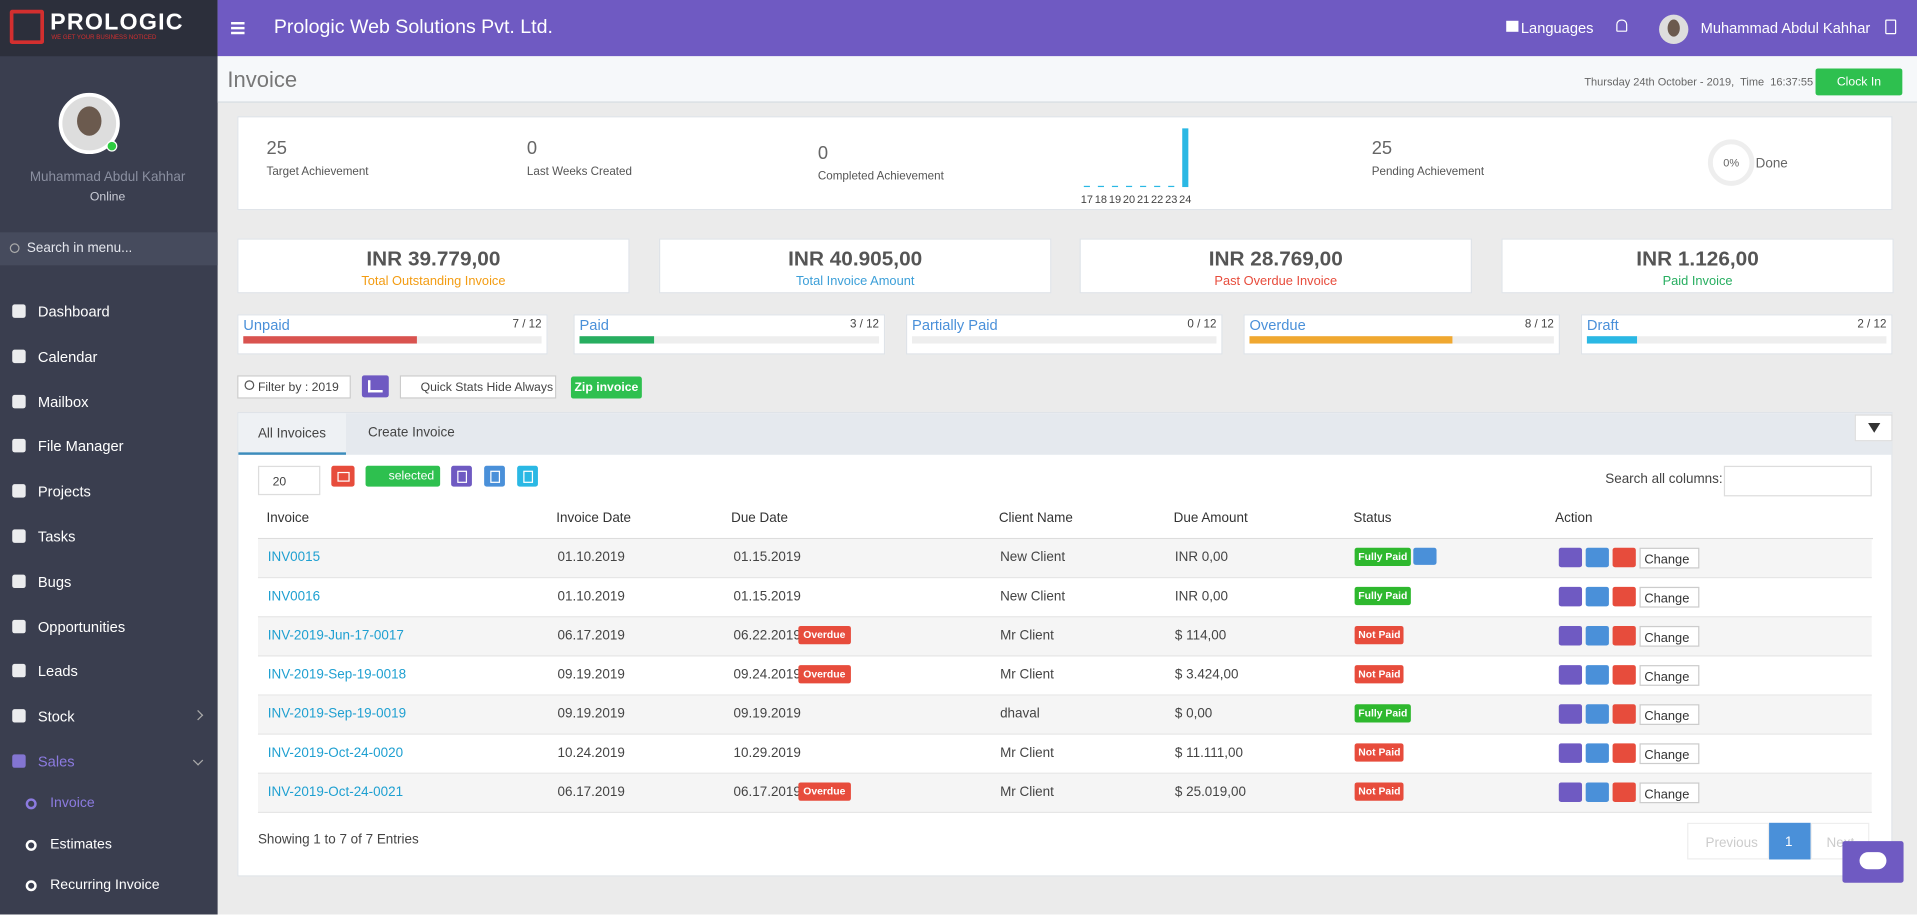 The image size is (1917, 915). I want to click on search-input, so click(1797, 481).